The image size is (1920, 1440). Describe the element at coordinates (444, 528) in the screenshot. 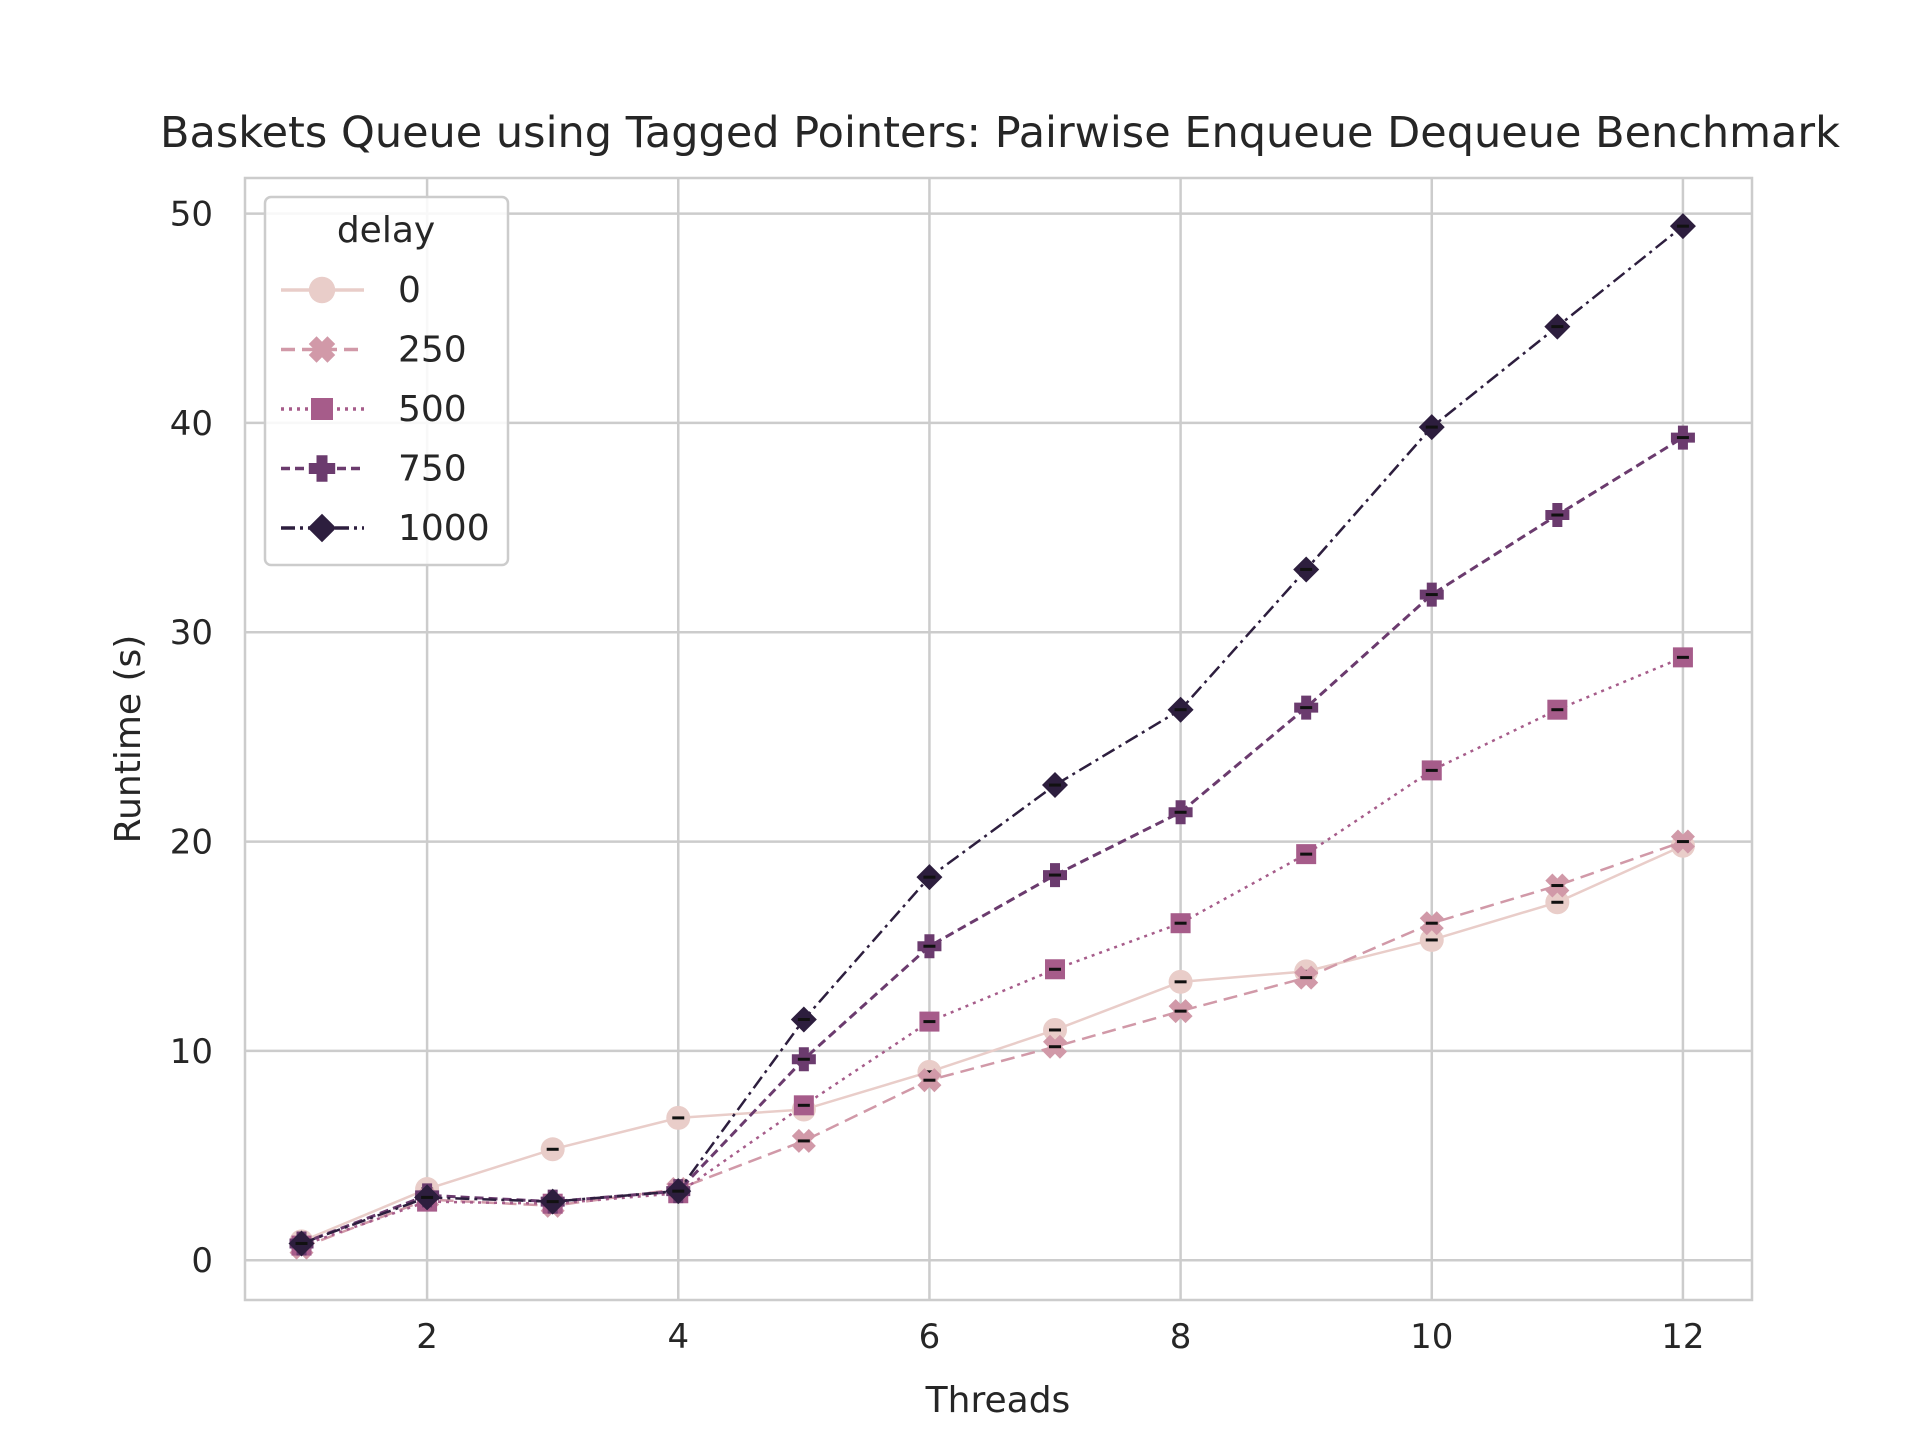

I see `legend-label: 1000` at that location.